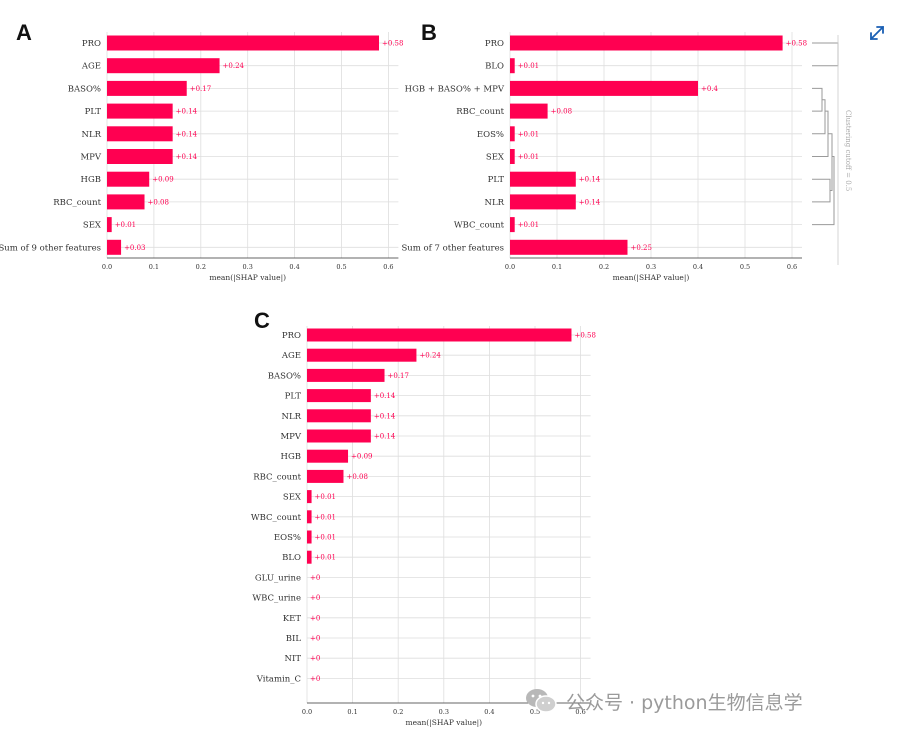 The height and width of the screenshot is (738, 917). What do you see at coordinates (134, 248) in the screenshot?
I see `value-label: +0.03` at bounding box center [134, 248].